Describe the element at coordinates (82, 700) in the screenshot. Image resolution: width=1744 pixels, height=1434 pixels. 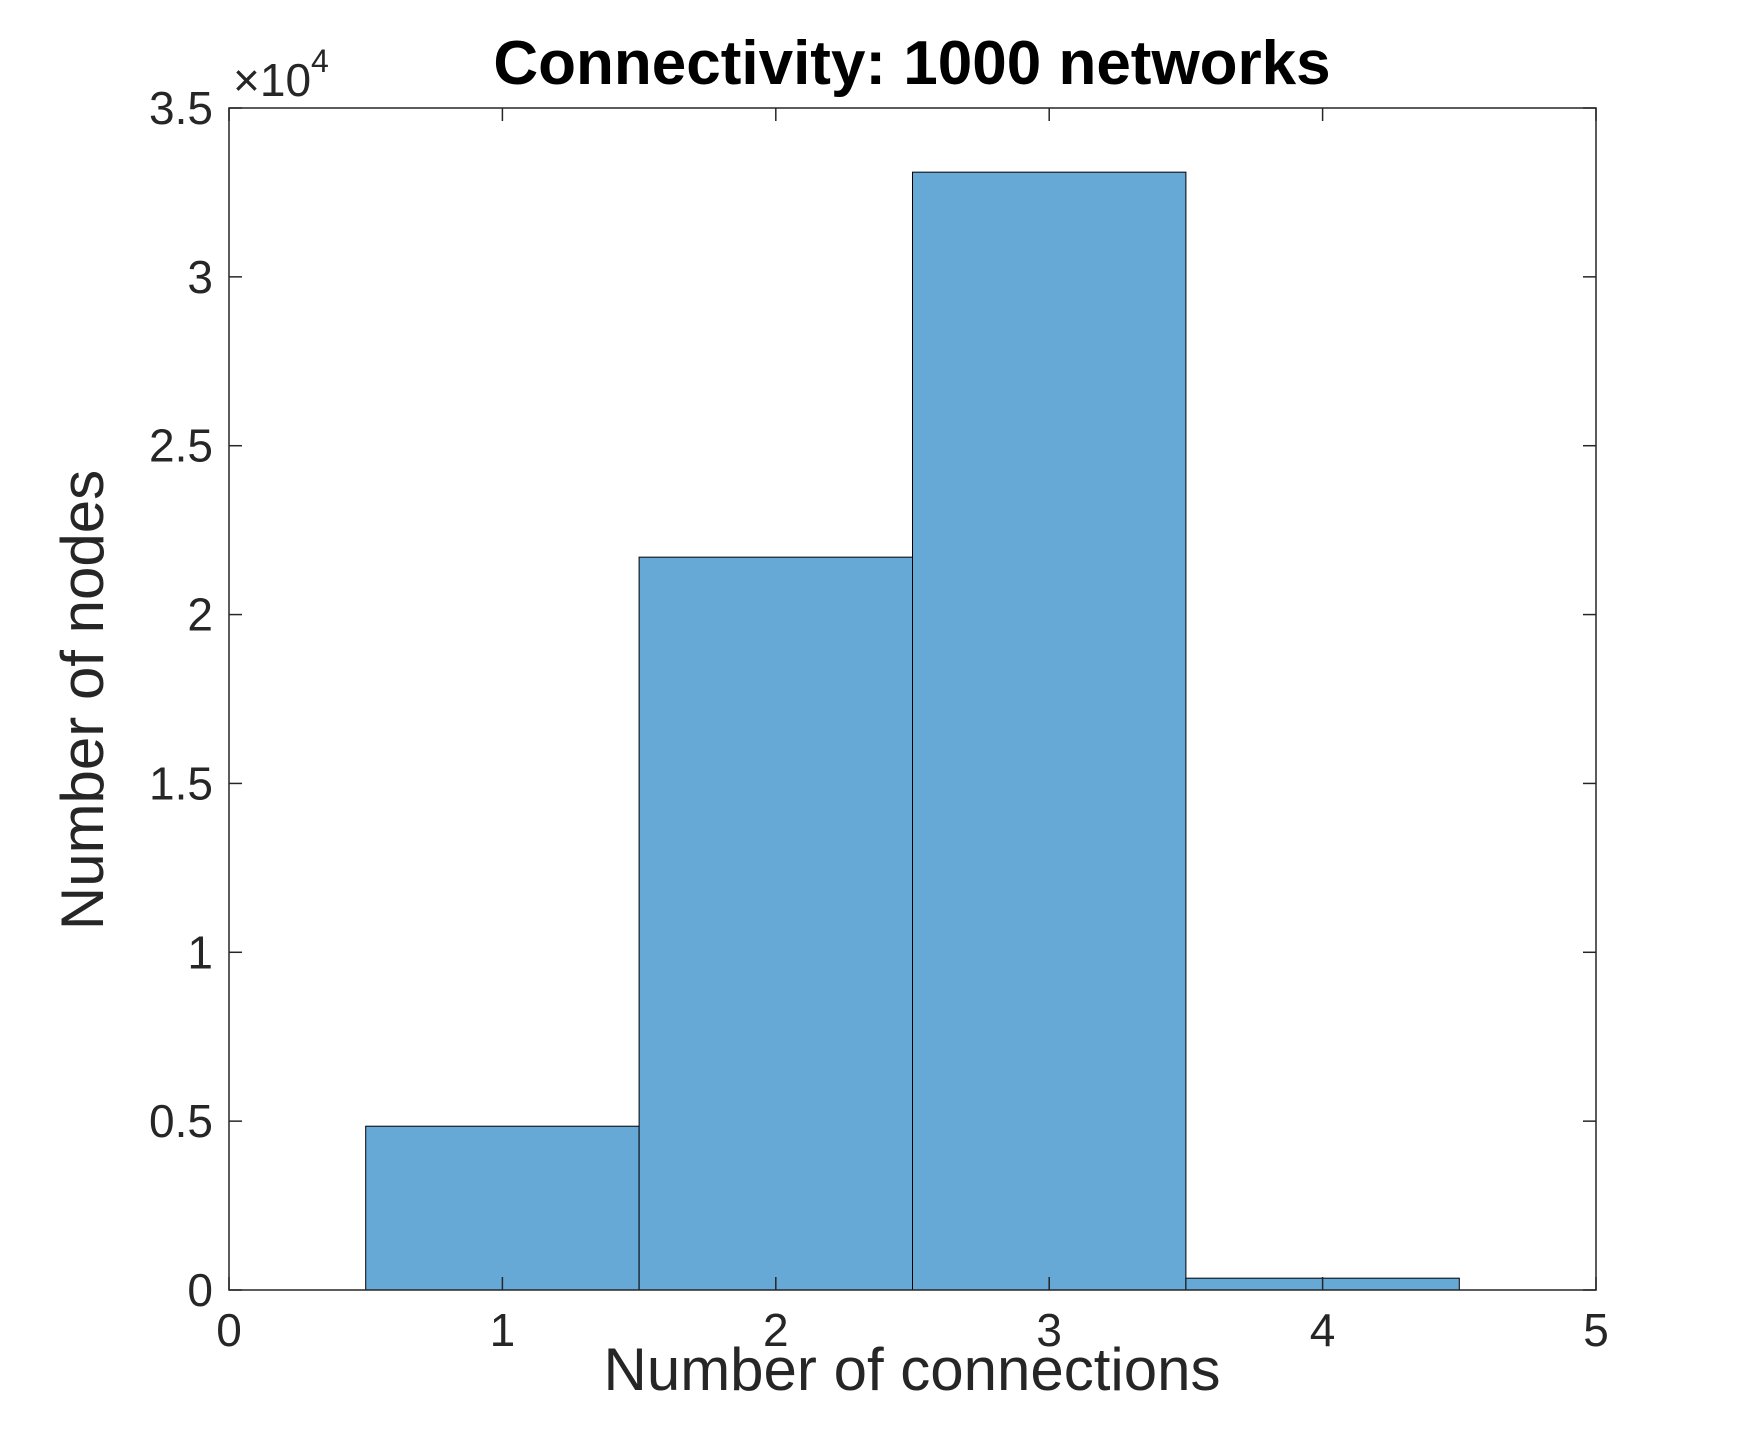
I see `y-axis-label: Number of nodes` at that location.